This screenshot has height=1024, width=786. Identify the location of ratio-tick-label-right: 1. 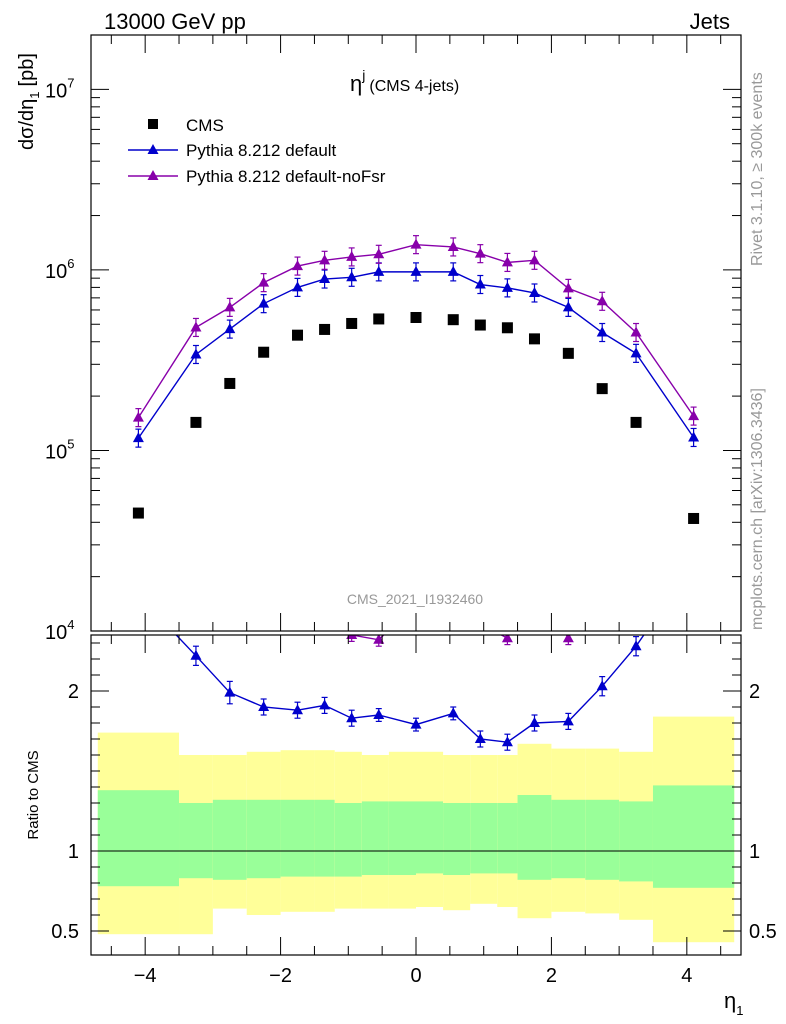
(754, 852).